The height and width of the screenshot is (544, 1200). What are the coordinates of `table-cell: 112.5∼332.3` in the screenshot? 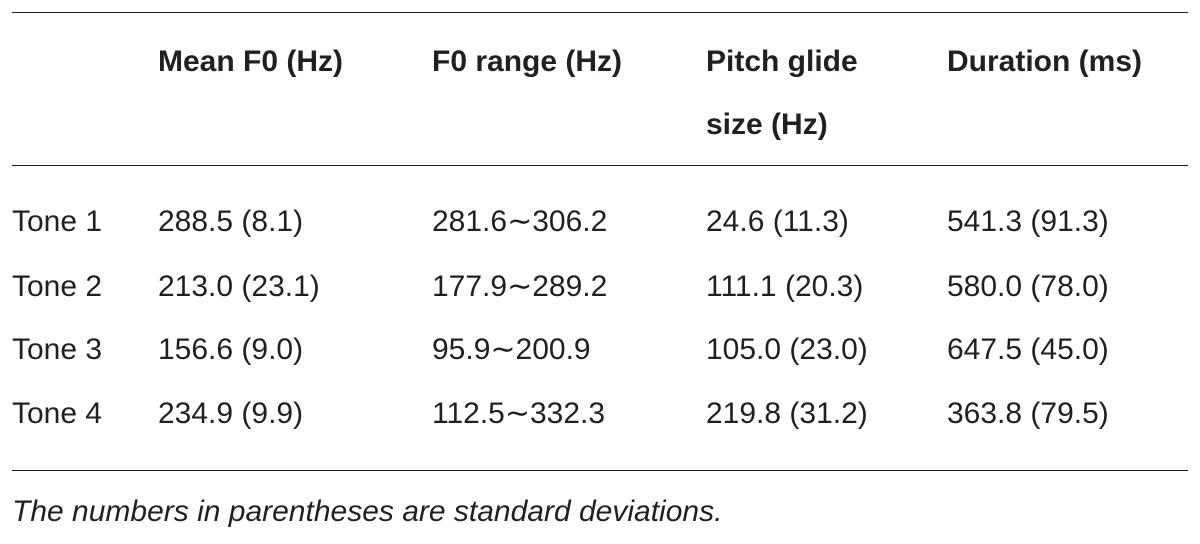 It's located at (519, 413).